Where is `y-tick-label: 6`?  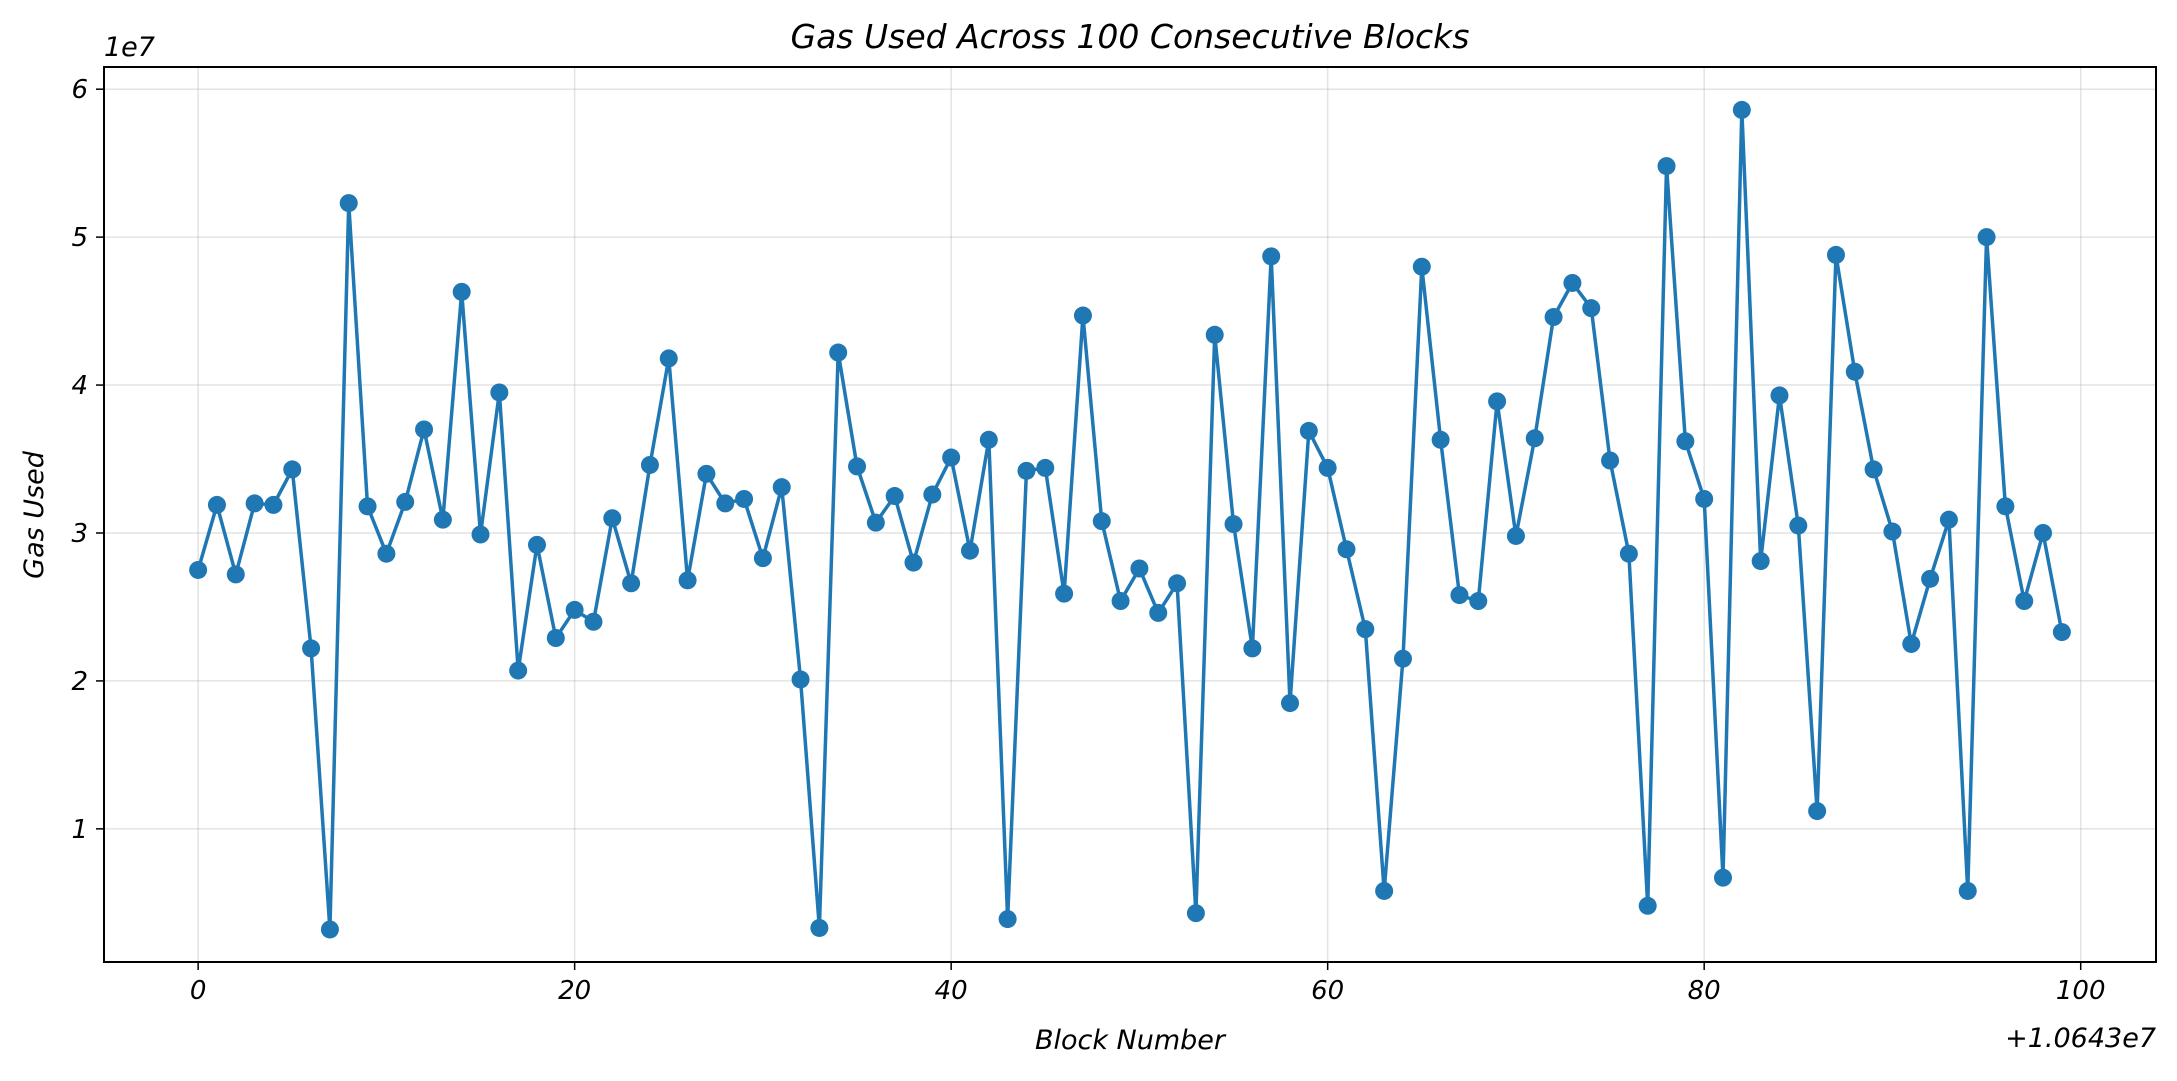
y-tick-label: 6 is located at coordinates (79, 90).